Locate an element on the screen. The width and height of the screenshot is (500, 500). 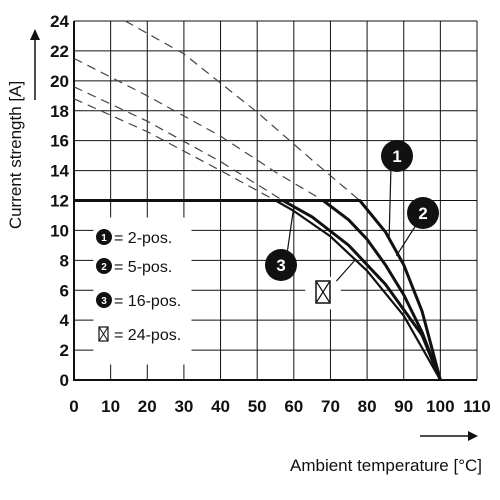
legend-marker-number: 1 is located at coordinates (104, 238).